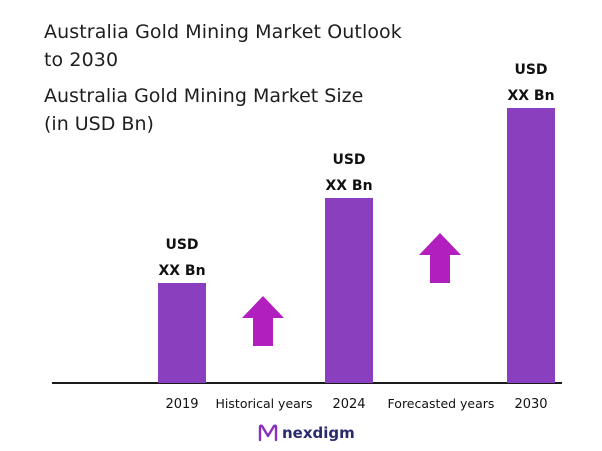 This screenshot has width=602, height=451. Describe the element at coordinates (181, 404) in the screenshot. I see `x-tick-label-2019: 2019` at that location.